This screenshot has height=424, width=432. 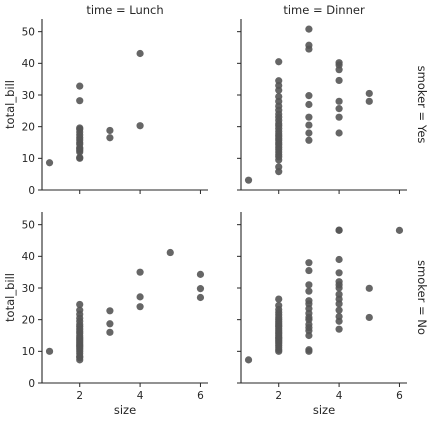 I want to click on column-title: time = Dinner, so click(x=324, y=10).